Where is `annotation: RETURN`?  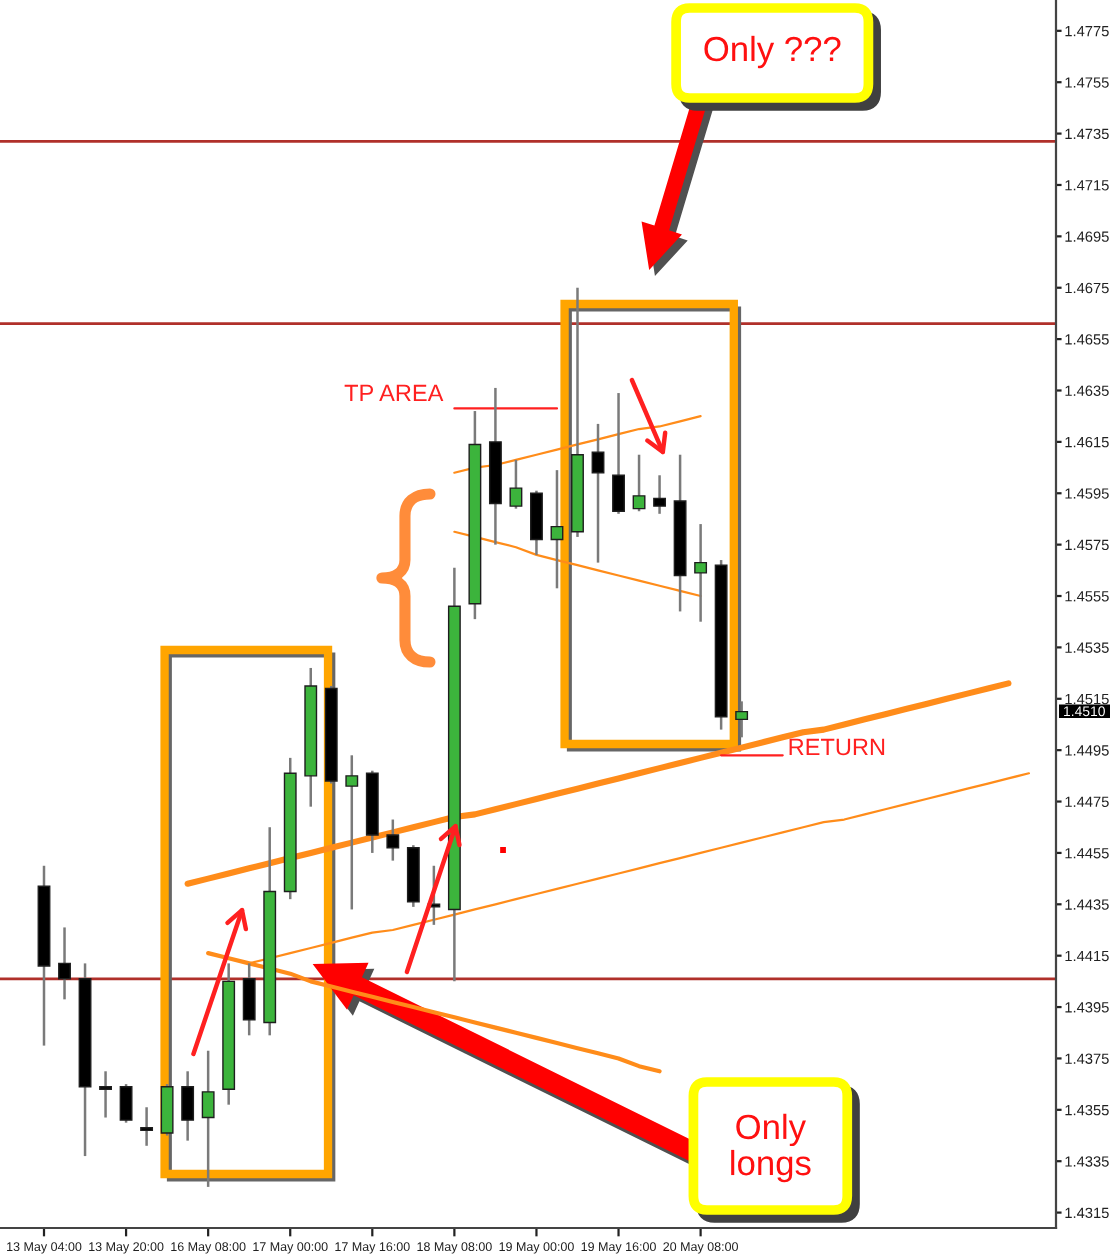 annotation: RETURN is located at coordinates (837, 747).